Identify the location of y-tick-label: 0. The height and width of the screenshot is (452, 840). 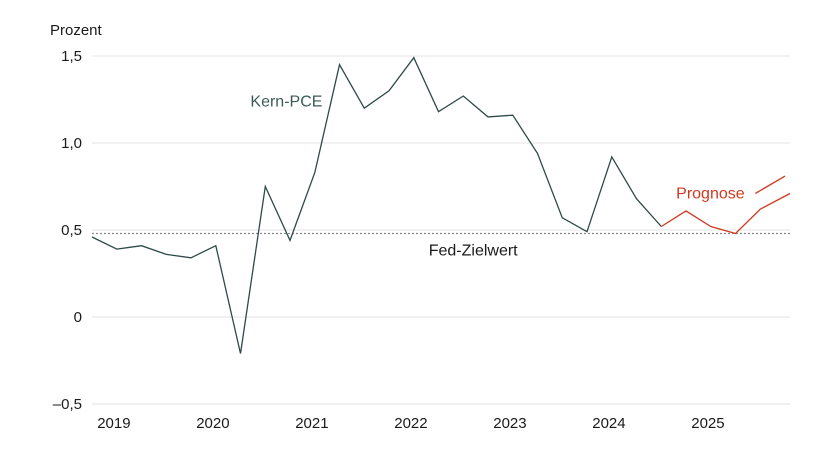
(78, 317).